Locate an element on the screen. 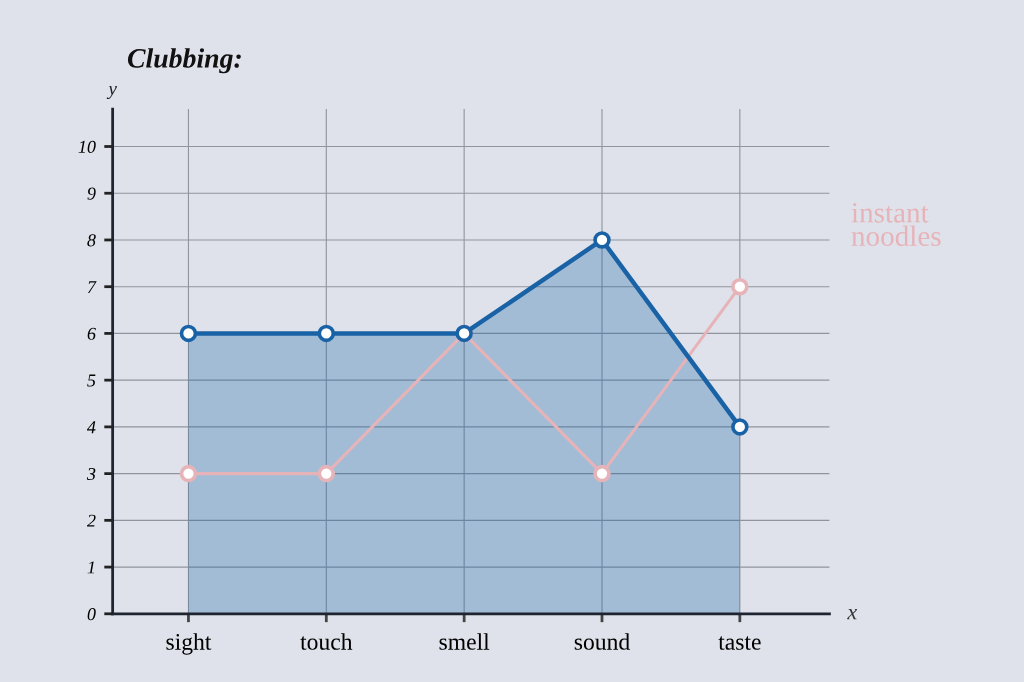  y-tick-label: 2 is located at coordinates (91, 520).